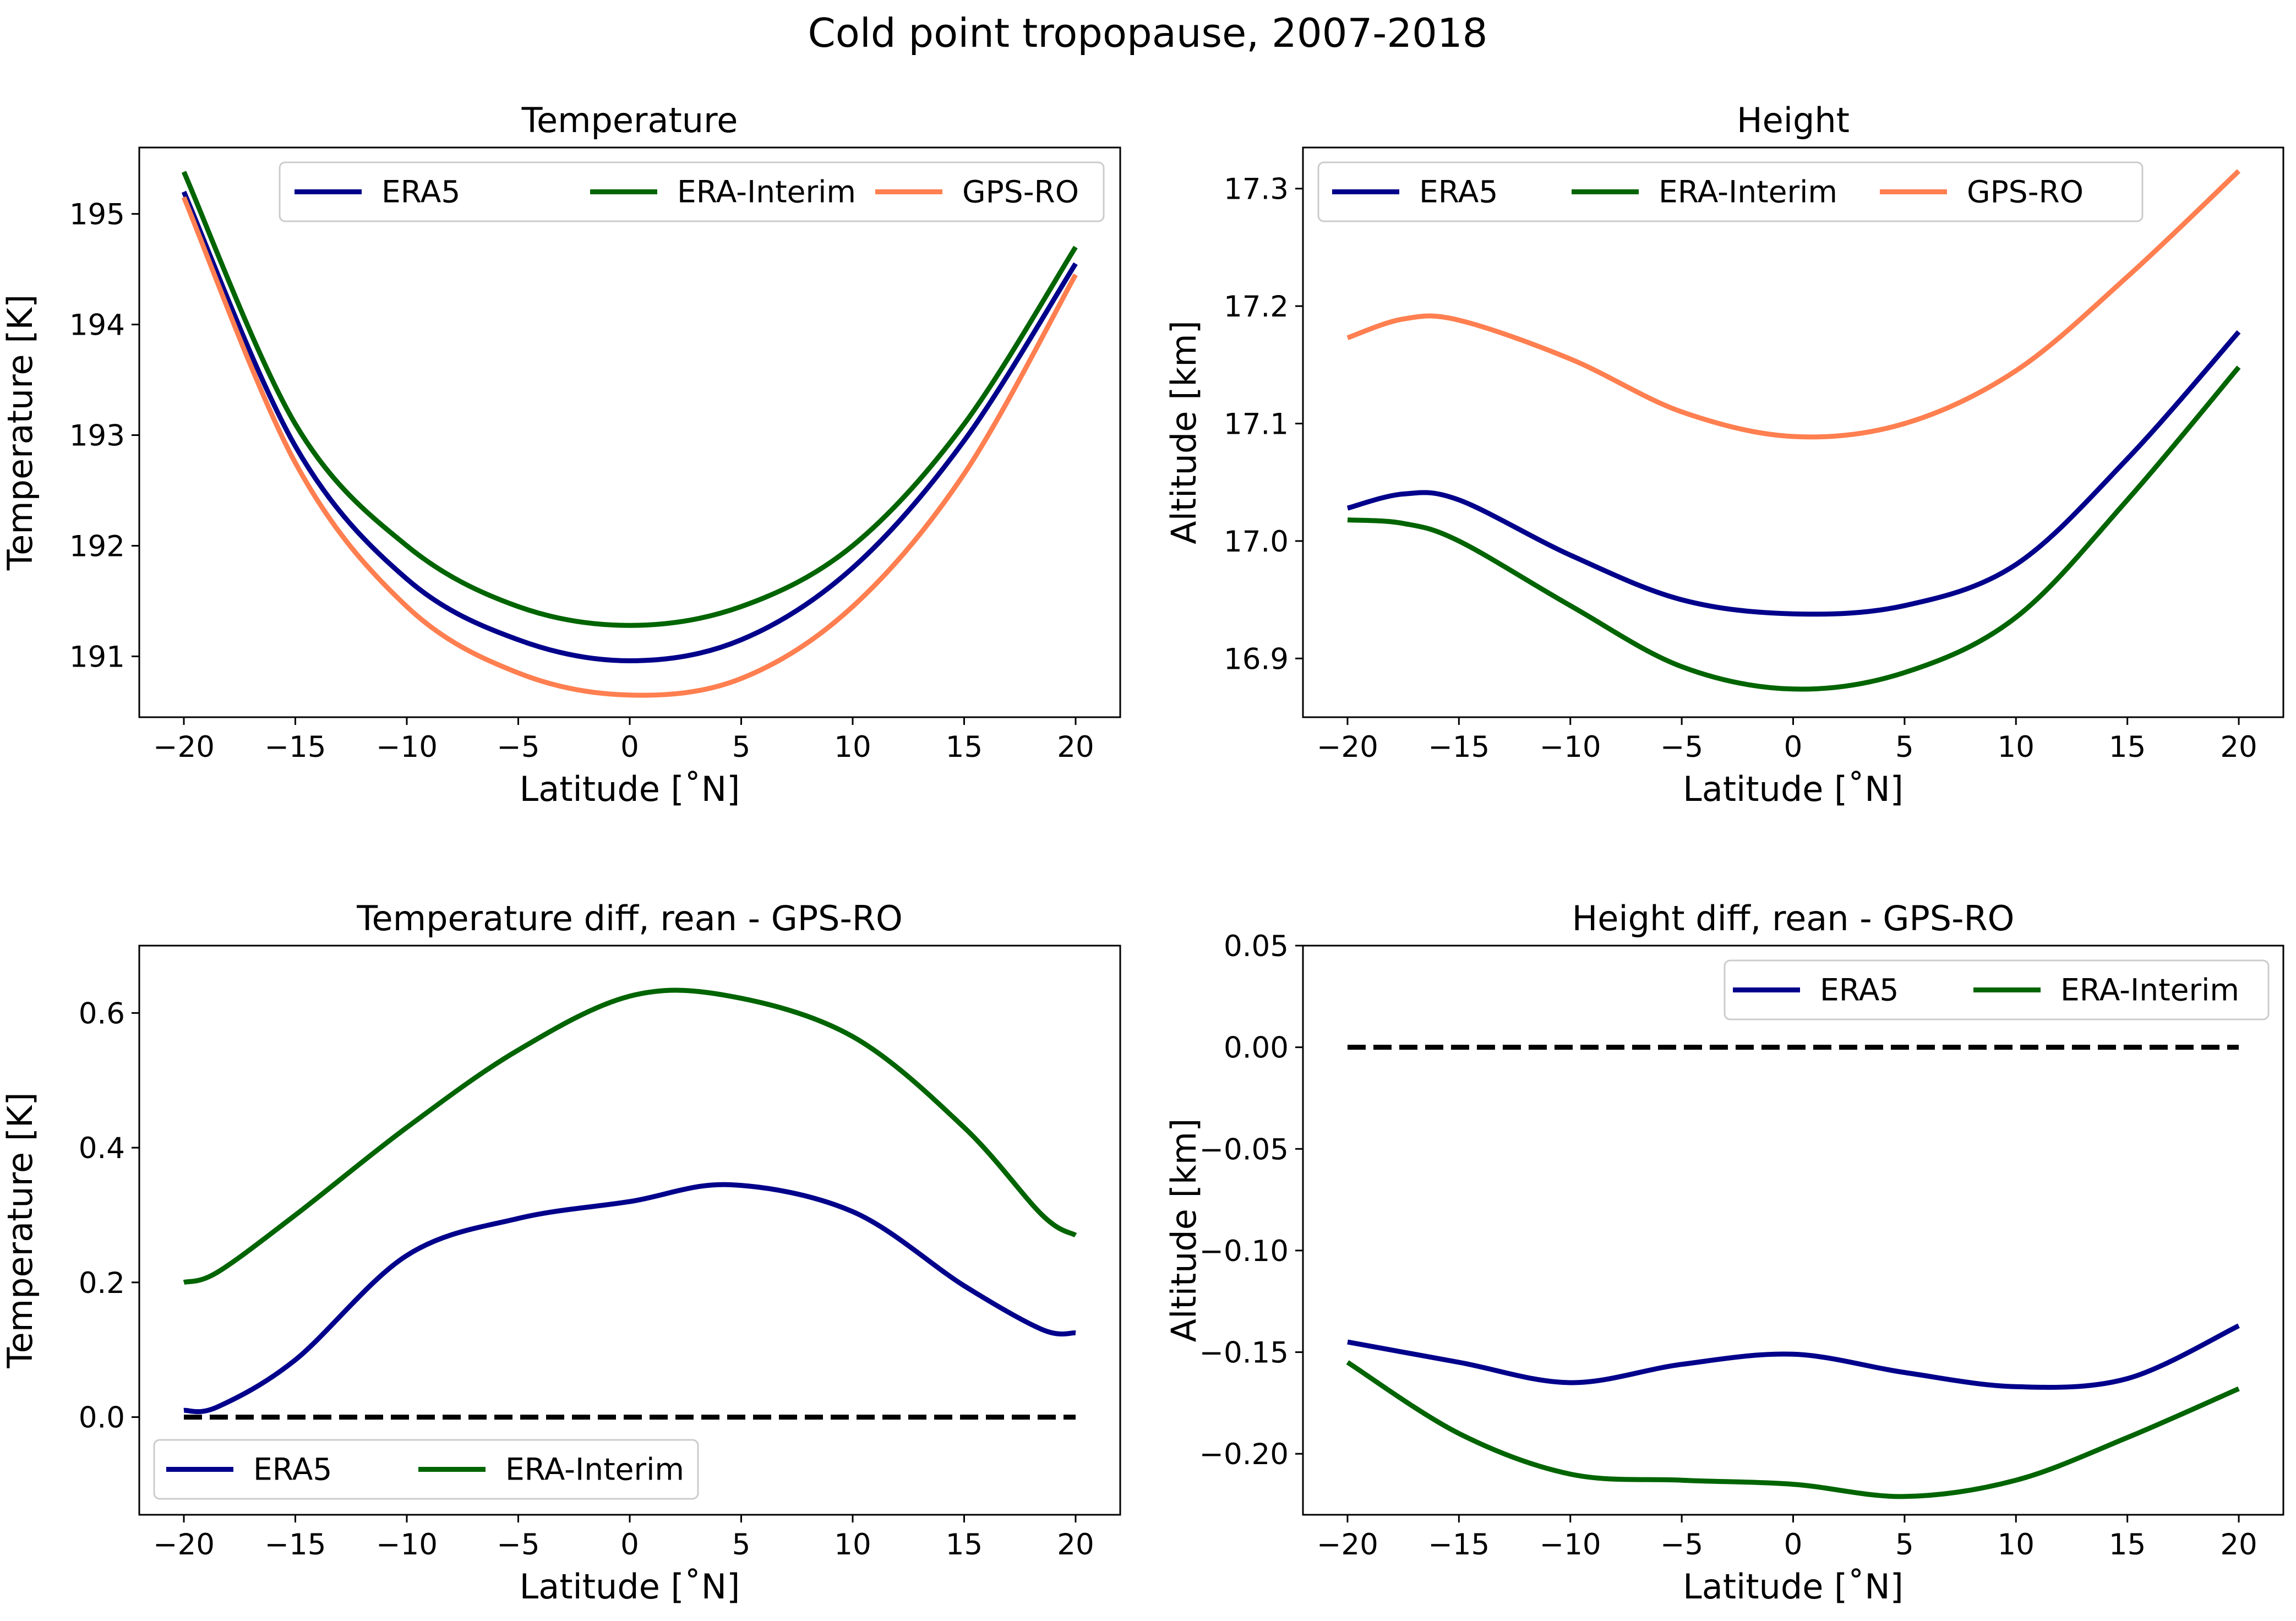 The height and width of the screenshot is (1621, 2296). What do you see at coordinates (97, 657) in the screenshot?
I see `y-tick-label: 191` at bounding box center [97, 657].